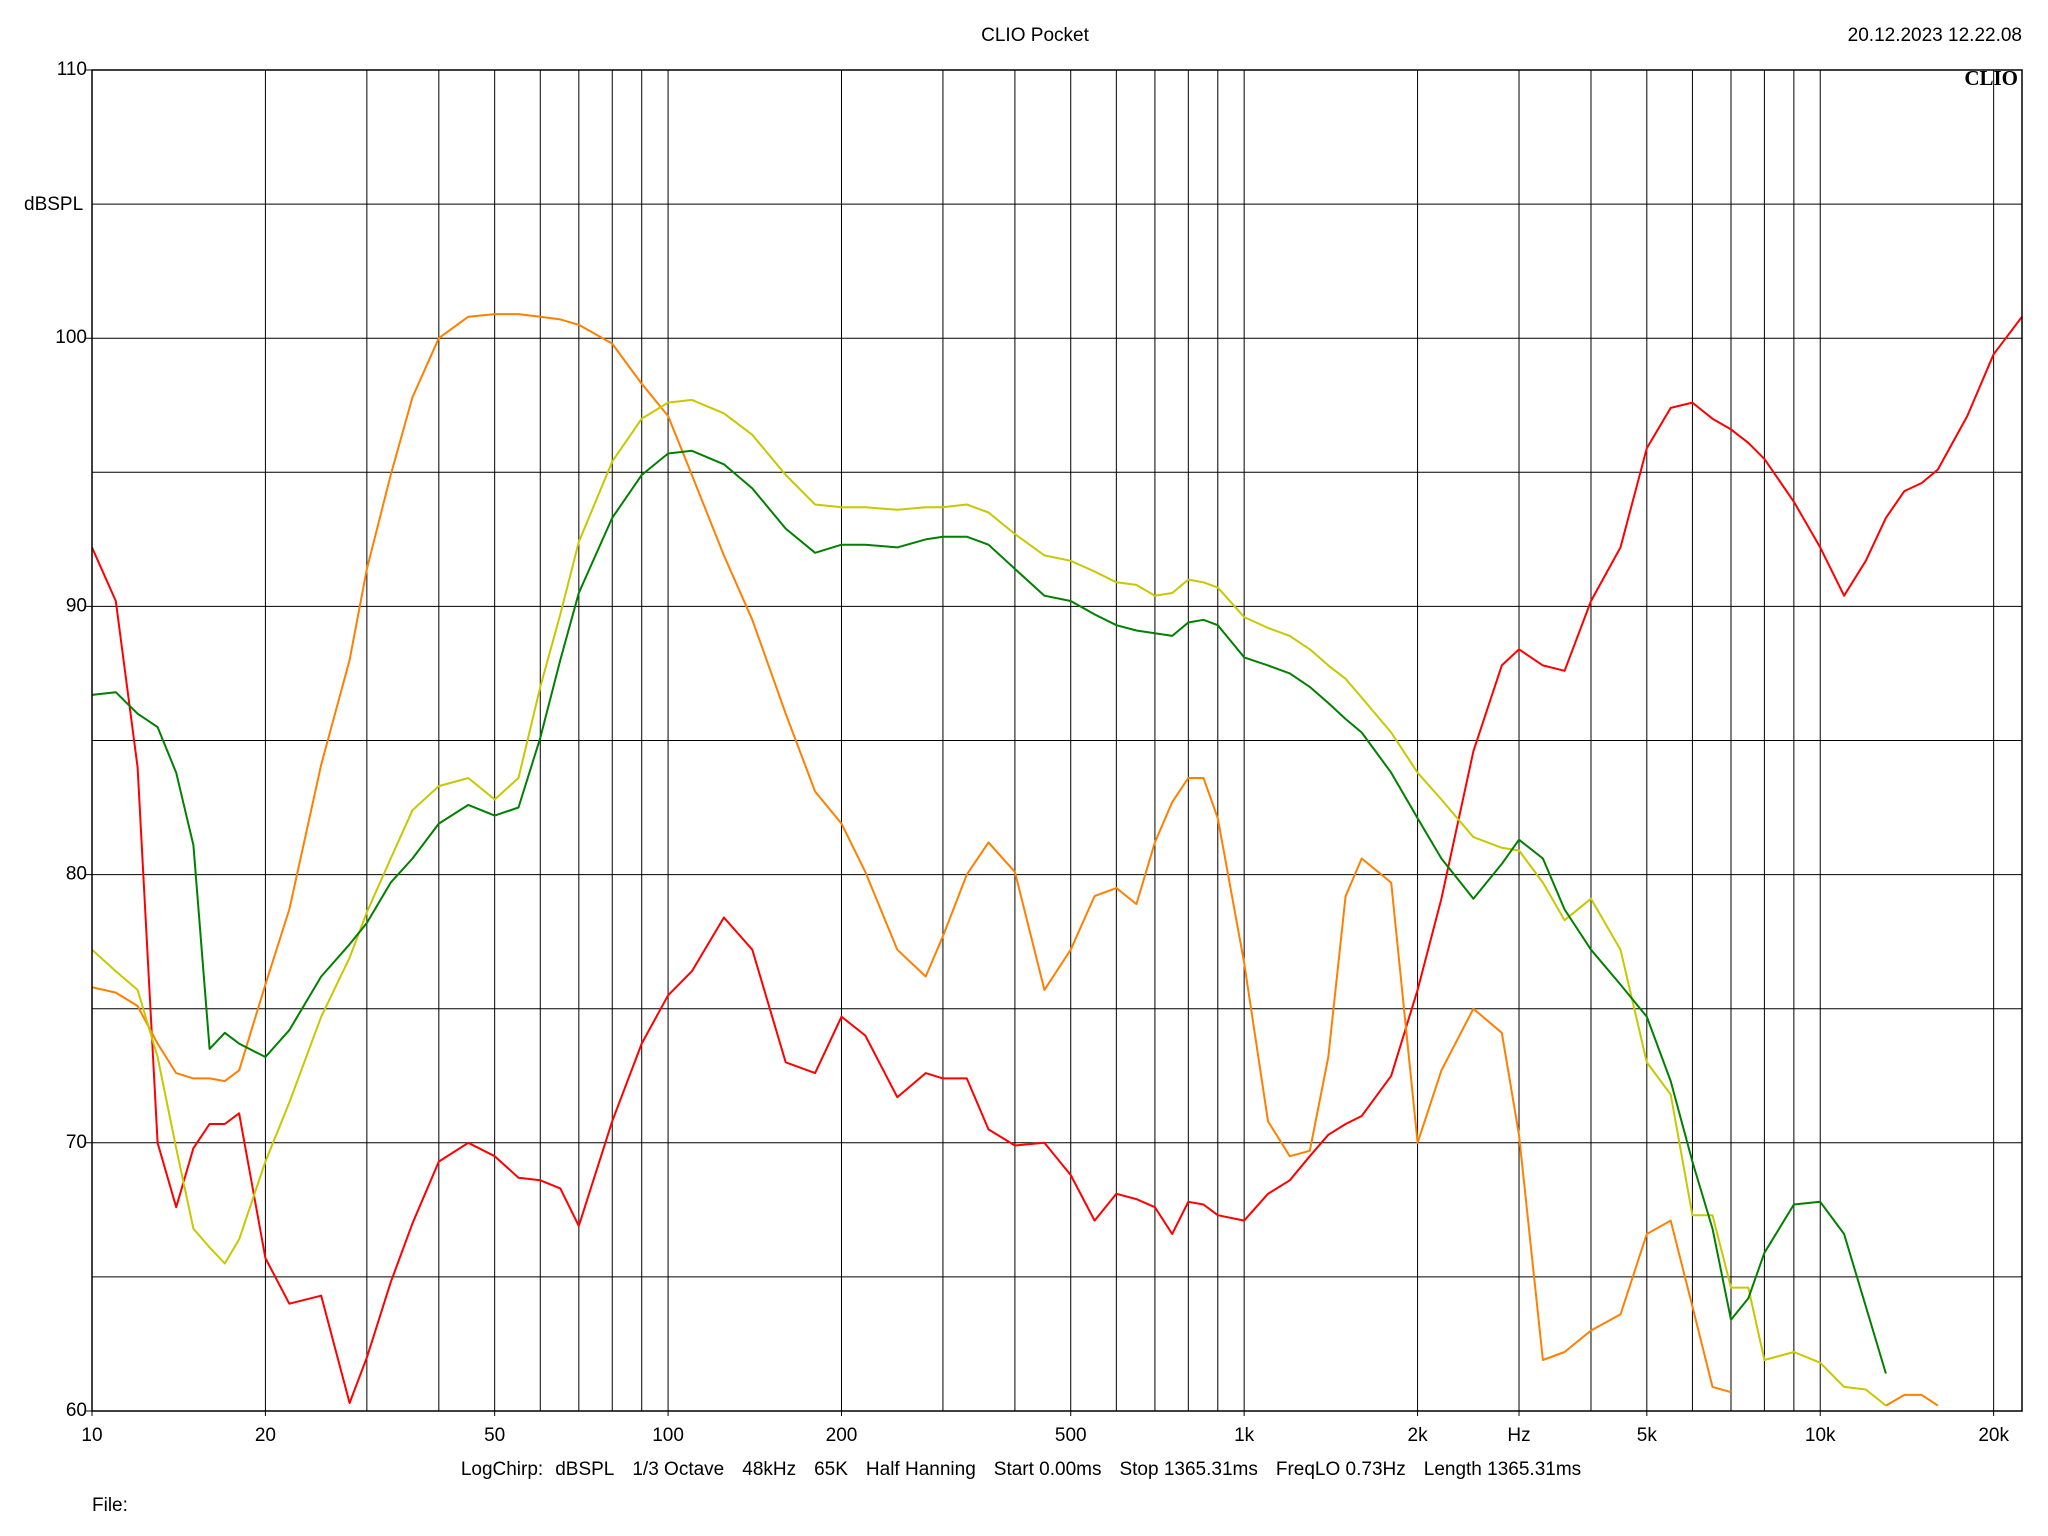  Describe the element at coordinates (1993, 1435) in the screenshot. I see `x-tick-label: 20k` at that location.